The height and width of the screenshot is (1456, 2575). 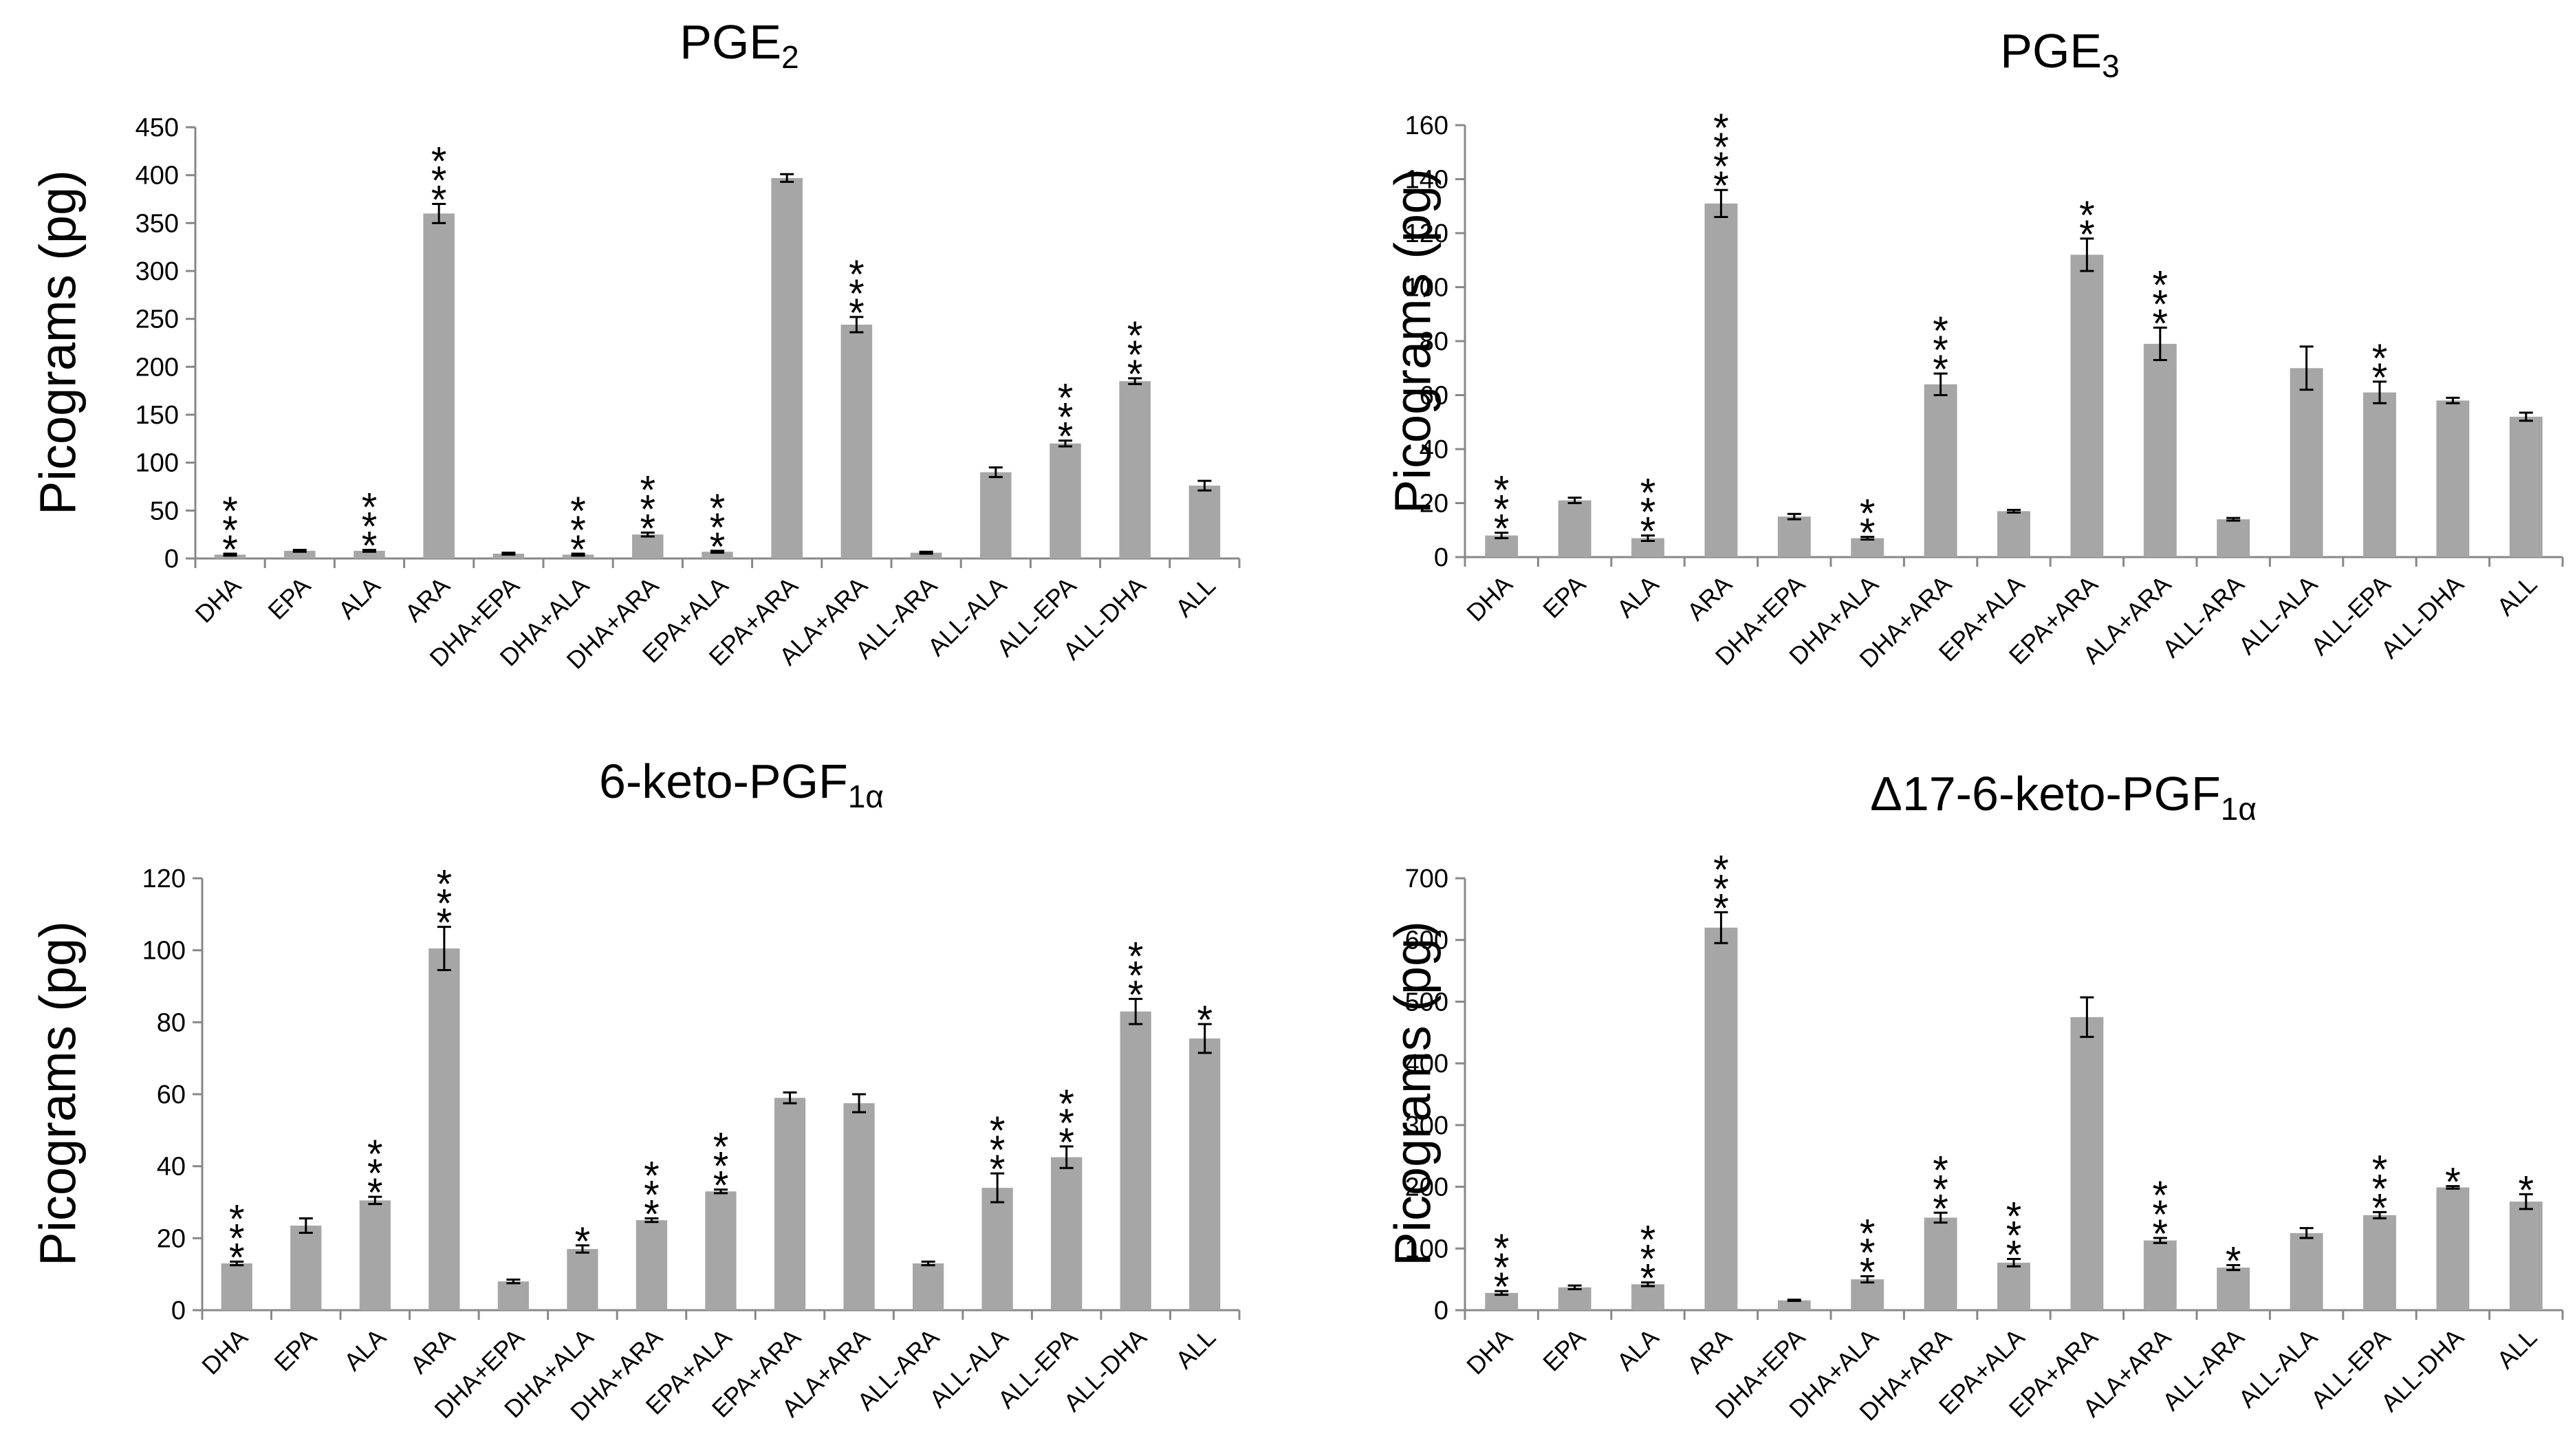 What do you see at coordinates (1489, 598) in the screenshot?
I see `x-tick-label: DHA` at bounding box center [1489, 598].